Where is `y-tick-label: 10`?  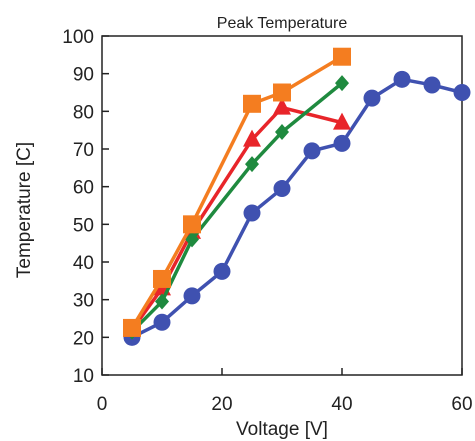 y-tick-label: 10 is located at coordinates (83, 376).